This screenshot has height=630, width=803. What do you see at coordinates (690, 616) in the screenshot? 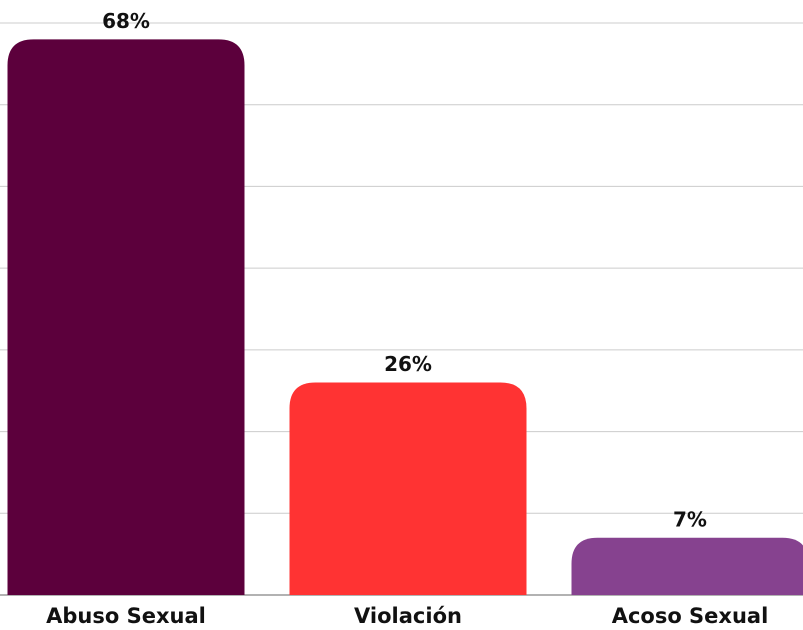
I see `x-tick-label: Acoso Sexual` at bounding box center [690, 616].